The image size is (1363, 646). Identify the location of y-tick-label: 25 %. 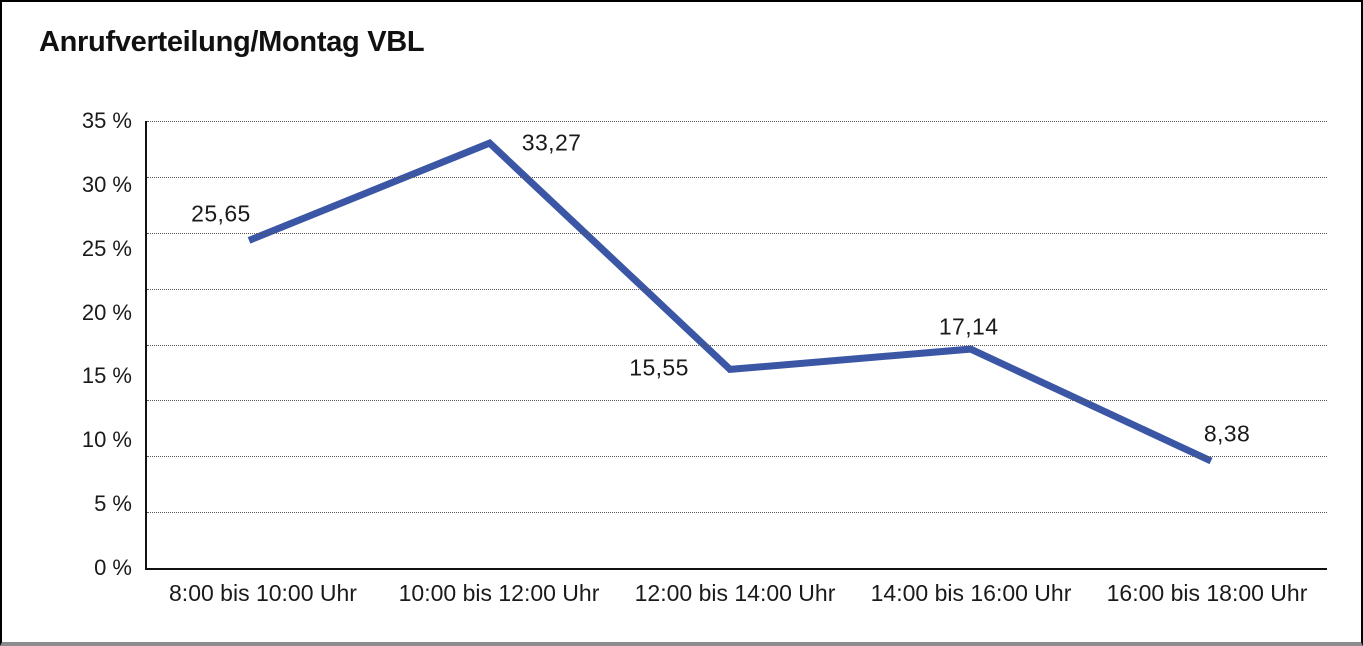
(106, 248).